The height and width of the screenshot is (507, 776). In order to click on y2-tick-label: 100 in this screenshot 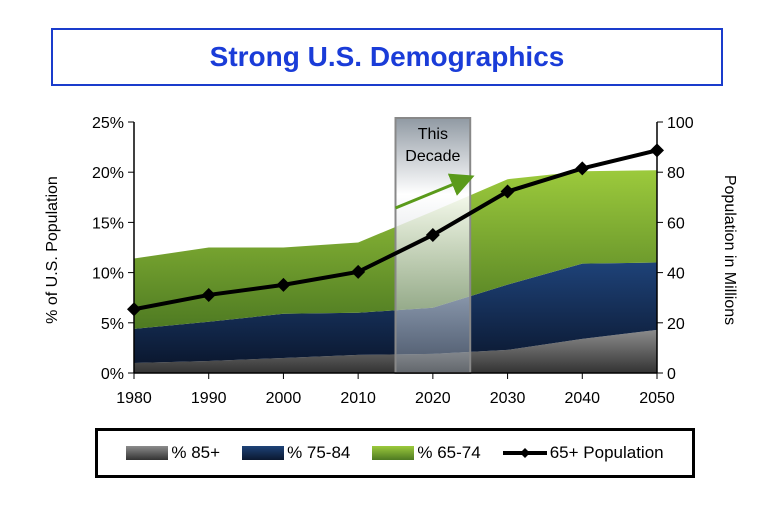, I will do `click(680, 123)`.